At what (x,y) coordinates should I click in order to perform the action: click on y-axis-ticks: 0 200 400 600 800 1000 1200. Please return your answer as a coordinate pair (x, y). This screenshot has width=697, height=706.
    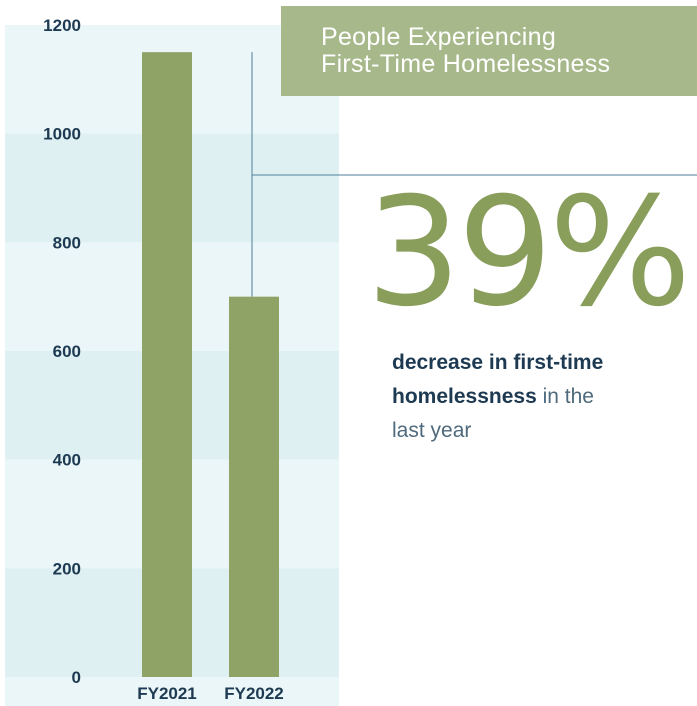
    Looking at the image, I should click on (62, 351).